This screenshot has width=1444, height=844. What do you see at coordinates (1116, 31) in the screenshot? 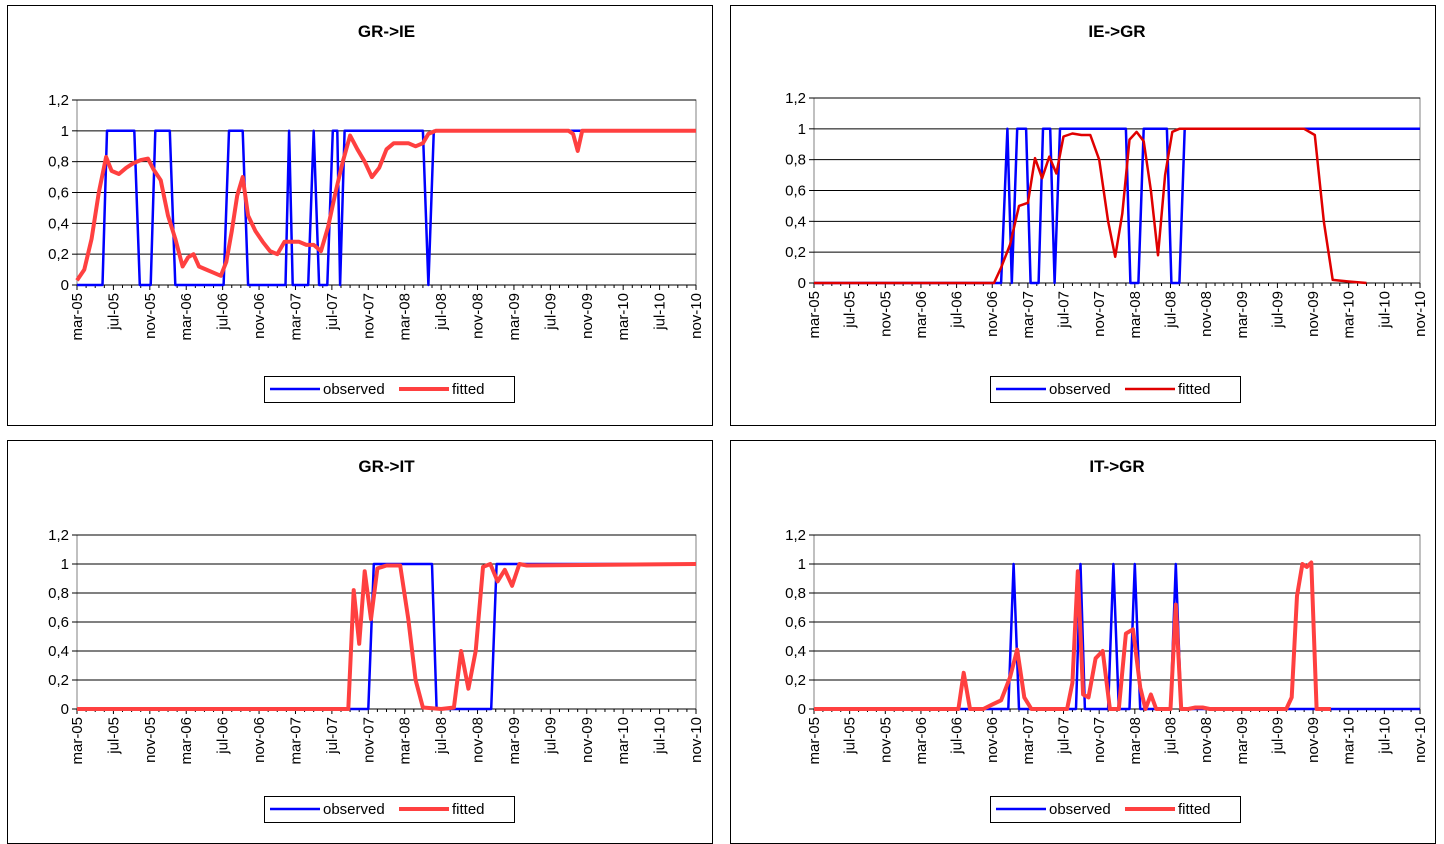
I see `chart-title: IE->GR` at bounding box center [1116, 31].